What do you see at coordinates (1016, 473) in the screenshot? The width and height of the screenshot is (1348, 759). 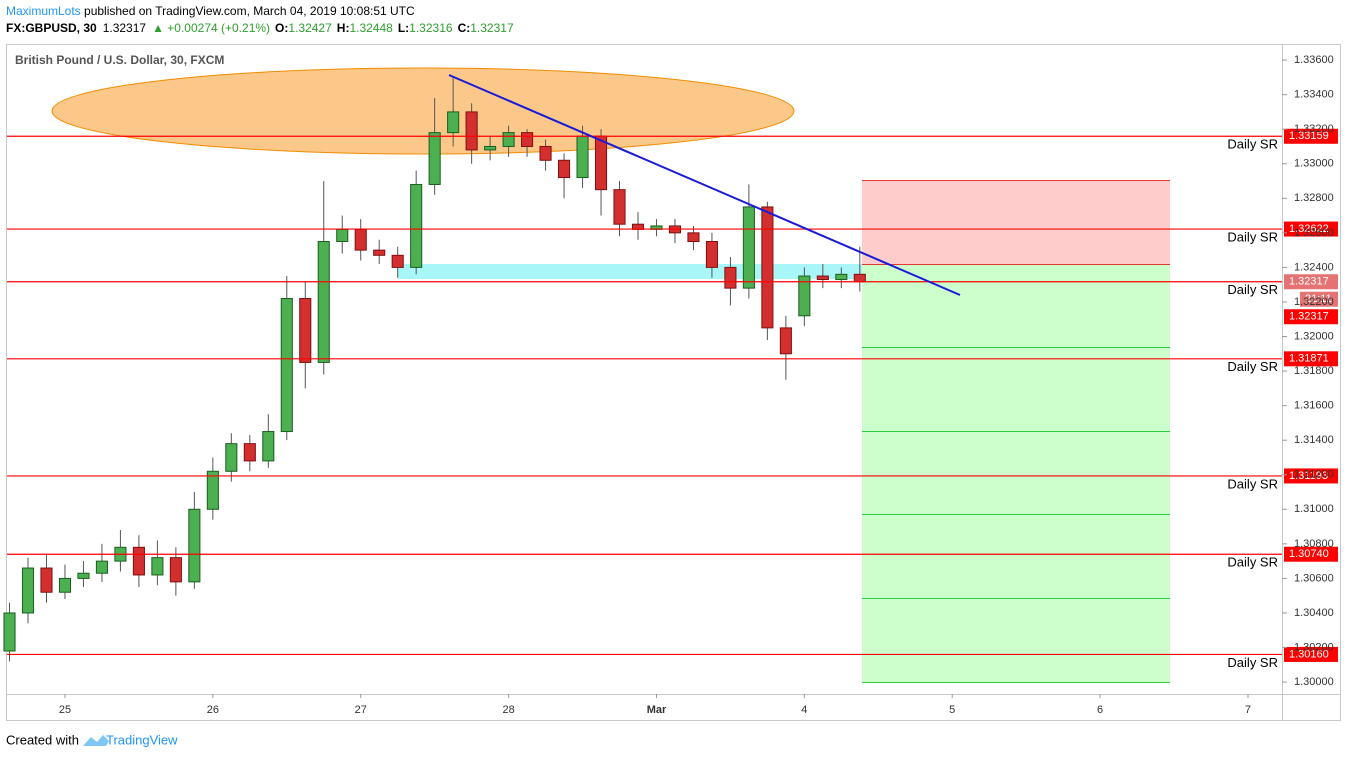 I see `reward-box` at bounding box center [1016, 473].